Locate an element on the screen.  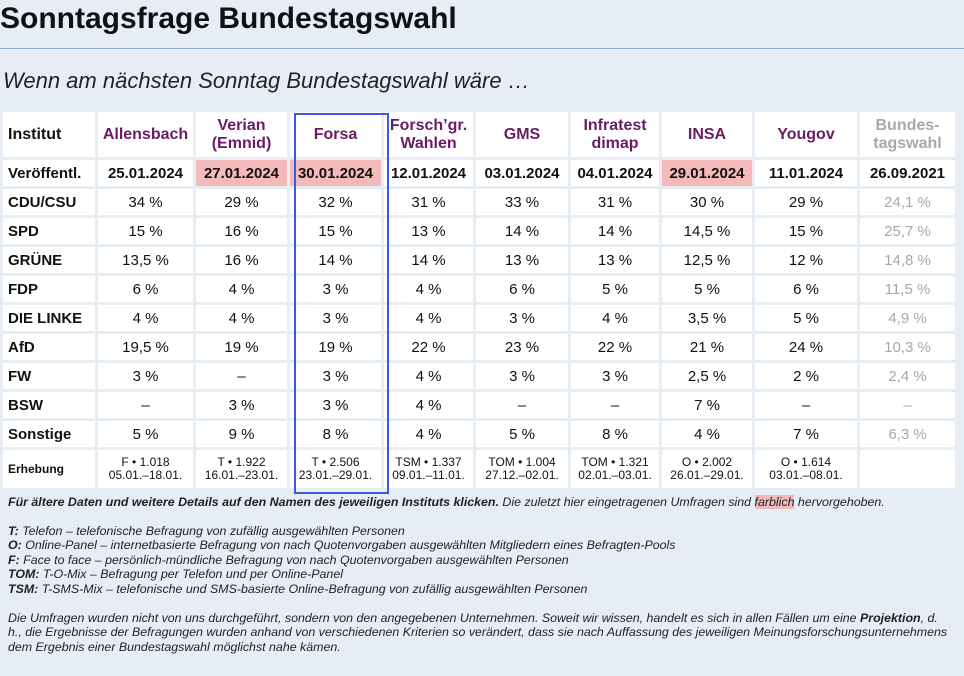
table-row: DIE LINKE 4 % 4 % 3 % 4 % 3 % 4 % 3,5 % 5 % 4,9 % is located at coordinates (479, 318).